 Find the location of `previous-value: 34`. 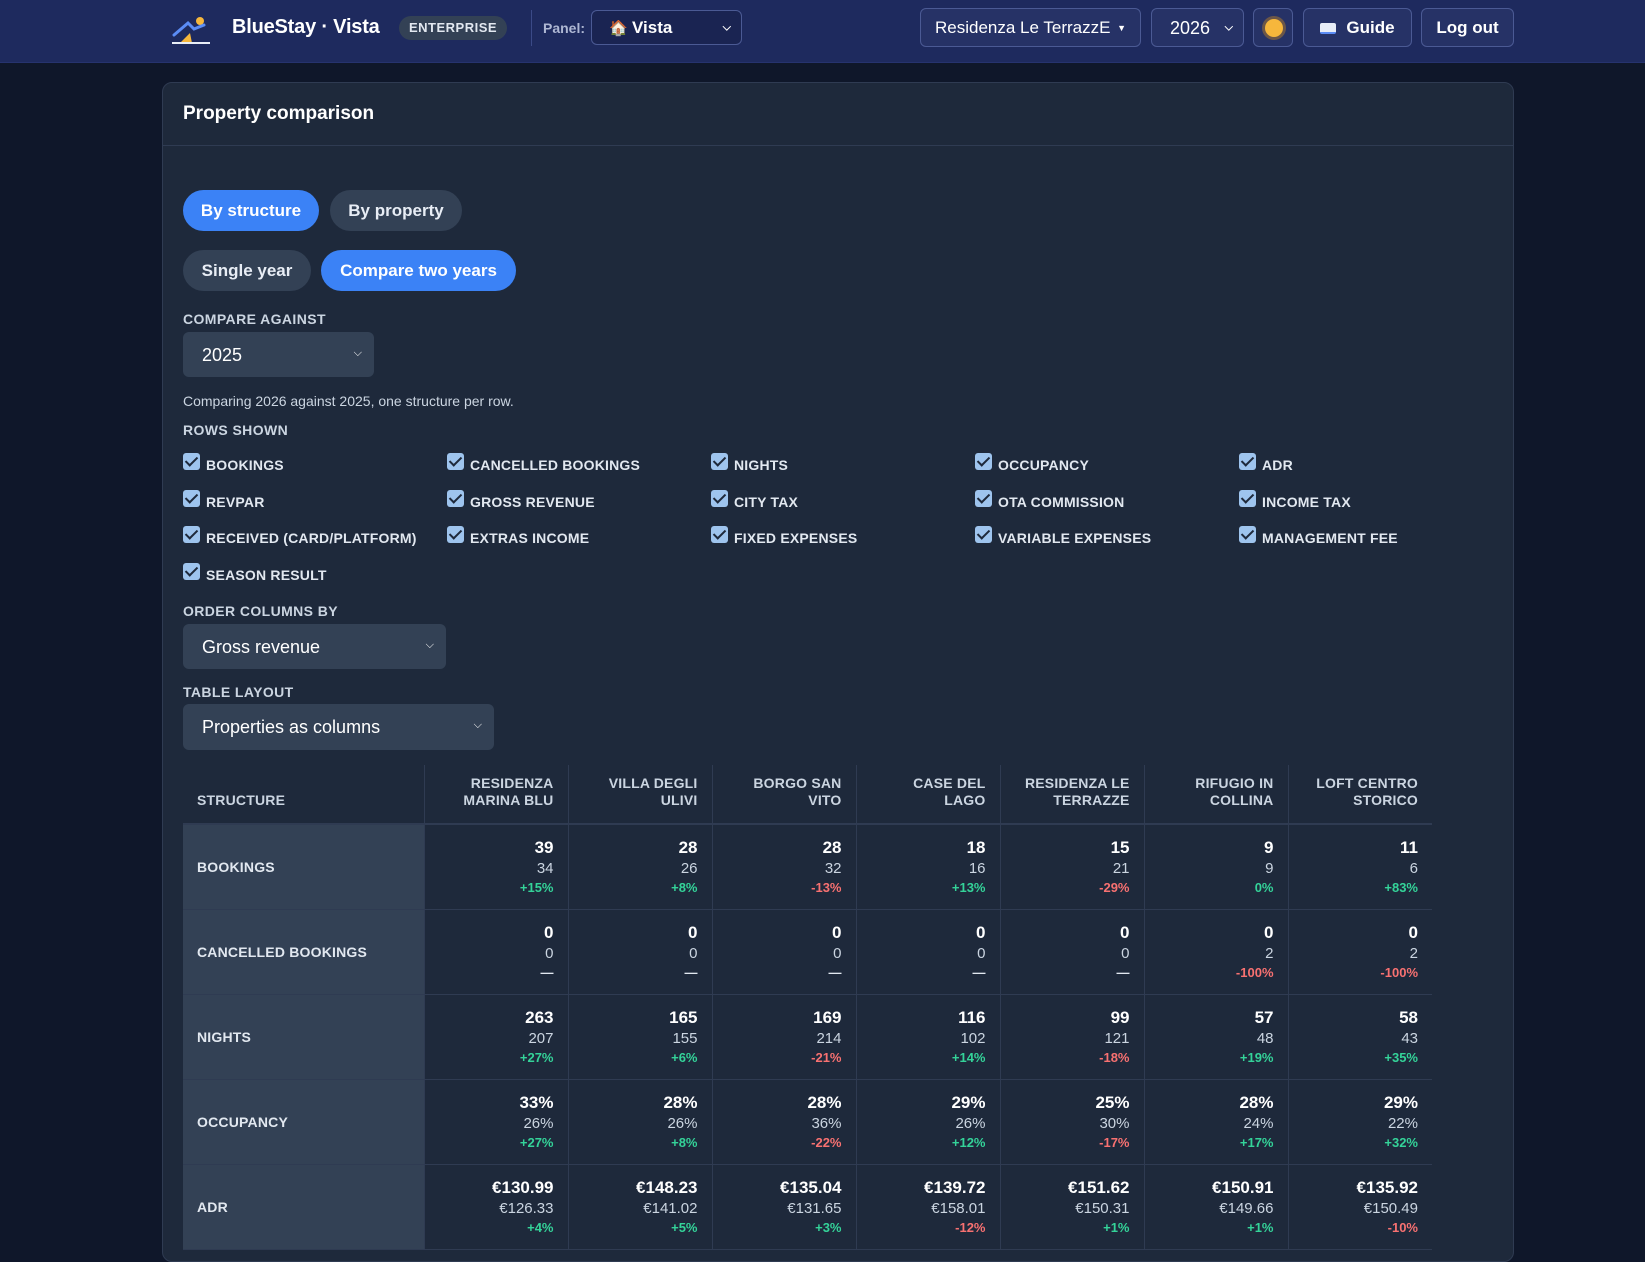

previous-value: 34 is located at coordinates (545, 868).